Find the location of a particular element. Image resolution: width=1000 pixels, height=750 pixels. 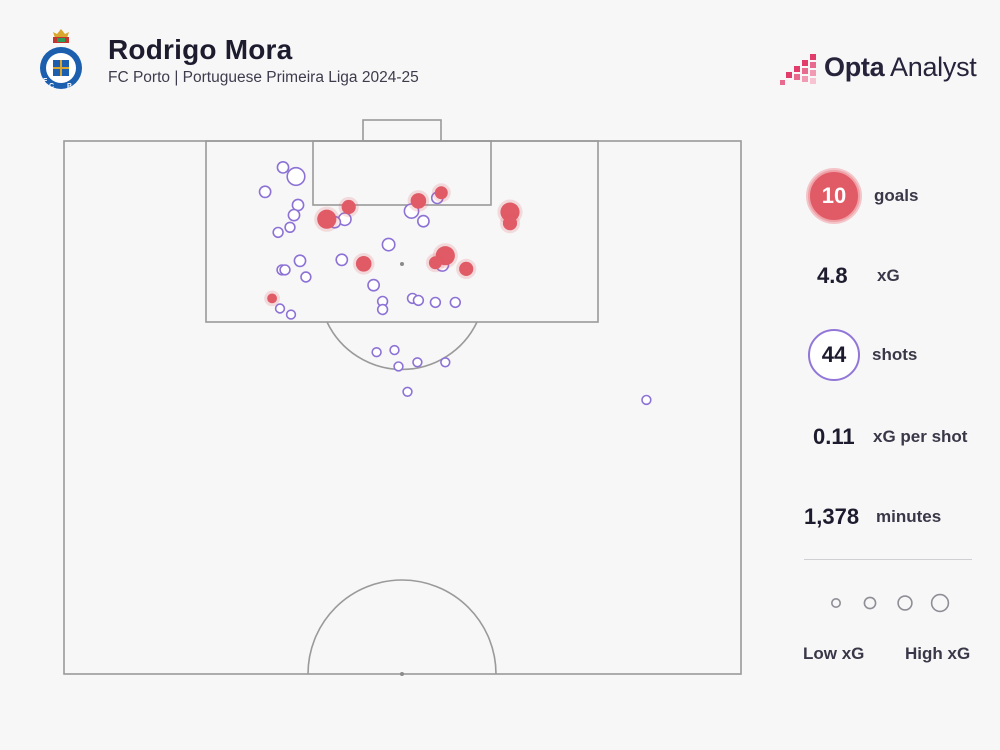

goals-label: goals is located at coordinates (896, 195).